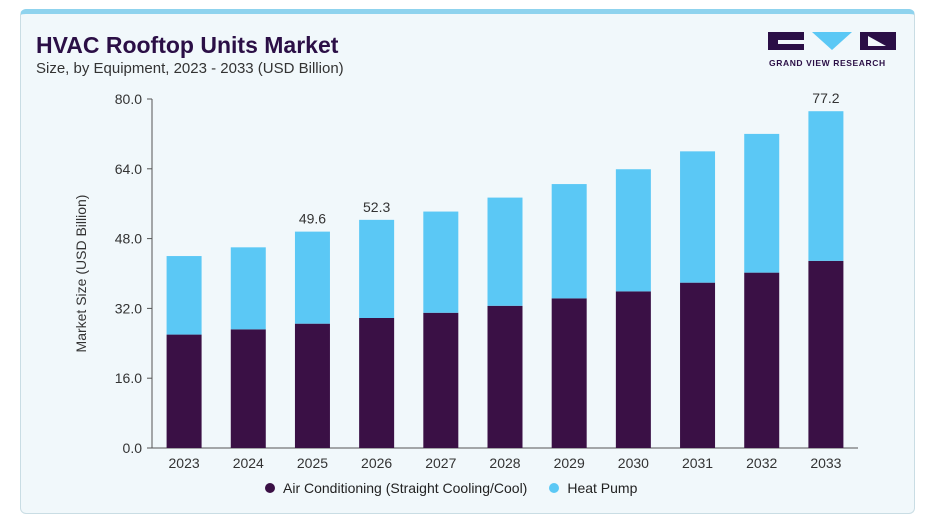 Image resolution: width=925 pixels, height=525 pixels. I want to click on legend-label-heat-pump: Heat Pump, so click(602, 488).